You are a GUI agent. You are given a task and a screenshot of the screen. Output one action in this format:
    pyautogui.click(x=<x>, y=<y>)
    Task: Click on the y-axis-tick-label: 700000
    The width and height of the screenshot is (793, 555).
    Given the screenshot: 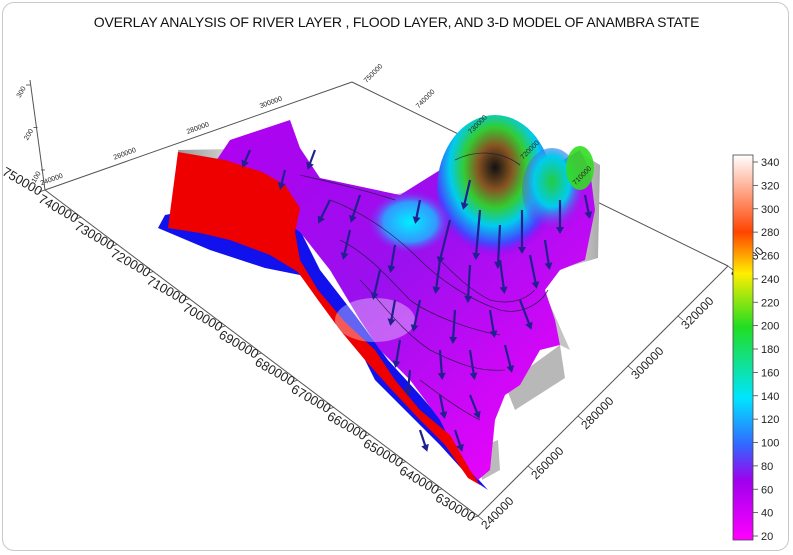 What is the action you would take?
    pyautogui.click(x=202, y=317)
    